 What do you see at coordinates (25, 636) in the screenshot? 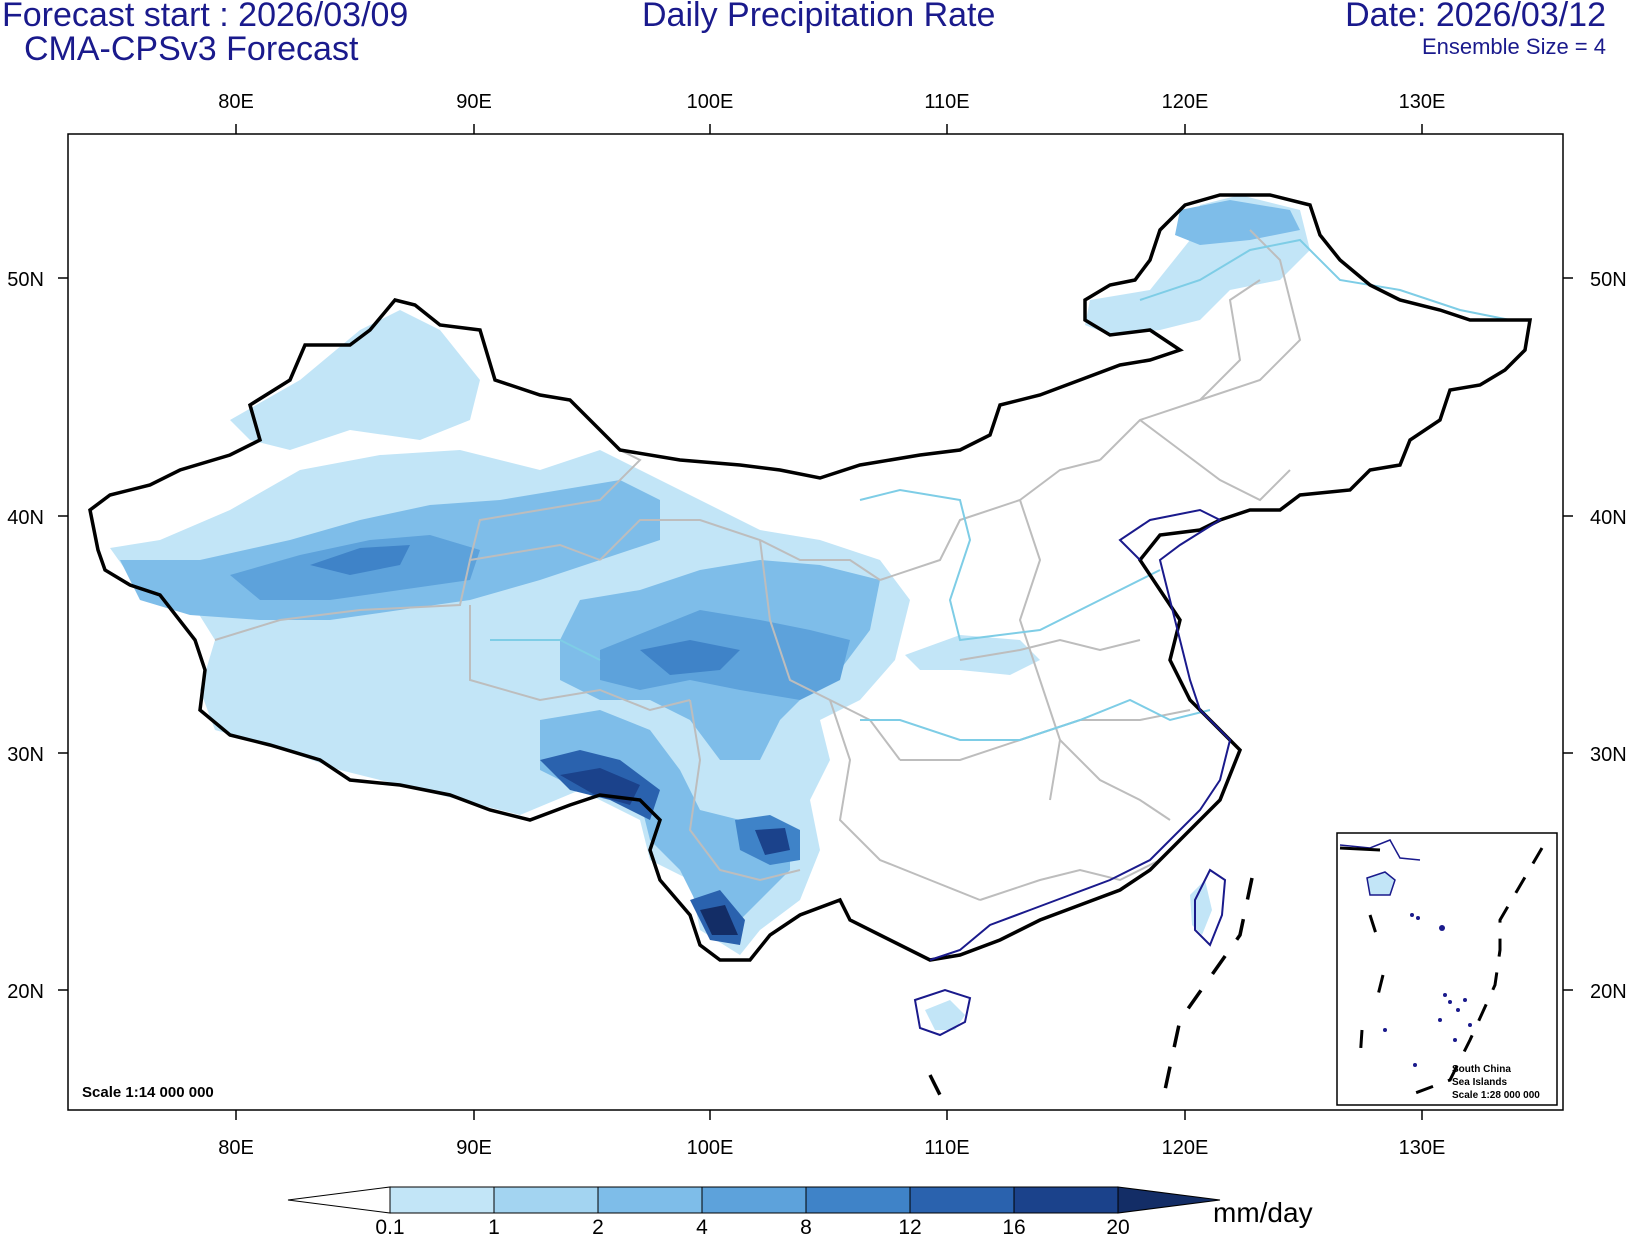
I see `lat-labels-left: 50N 40N 30N 20N` at bounding box center [25, 636].